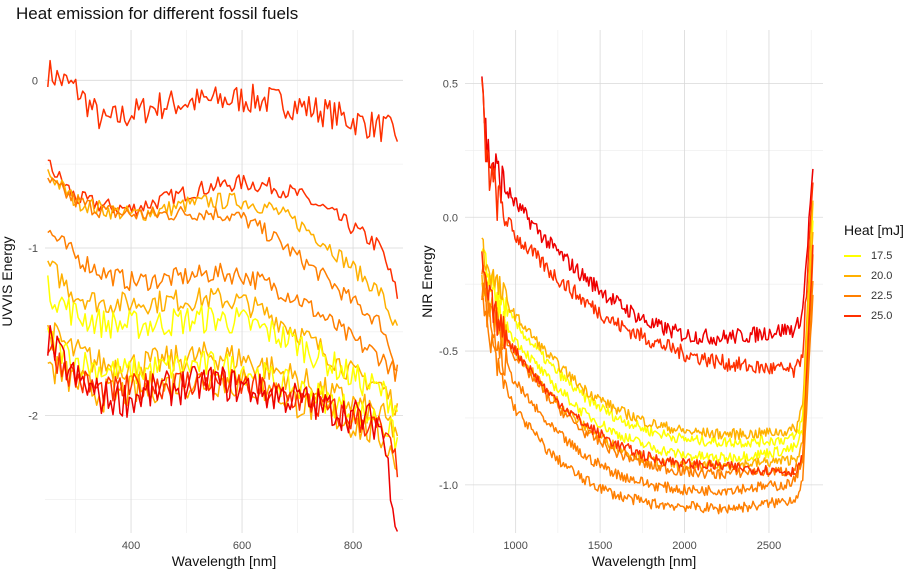 The image size is (918, 575). I want to click on y-tick-label: -1.0, so click(448, 486).